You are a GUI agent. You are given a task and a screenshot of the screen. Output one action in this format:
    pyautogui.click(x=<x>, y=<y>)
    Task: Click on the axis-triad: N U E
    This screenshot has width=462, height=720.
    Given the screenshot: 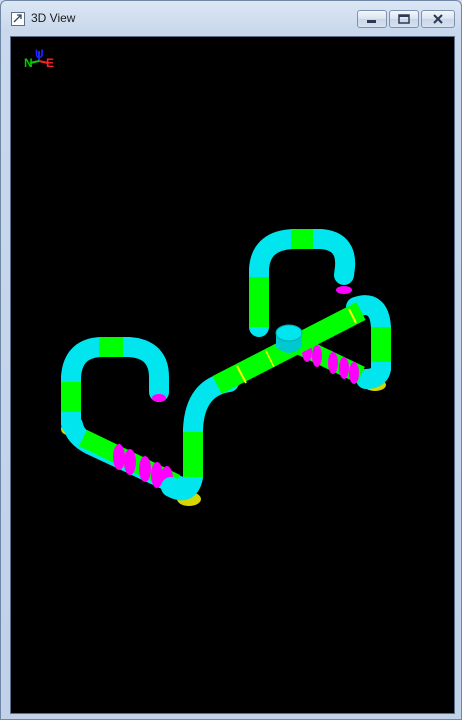 What is the action you would take?
    pyautogui.click(x=39, y=58)
    